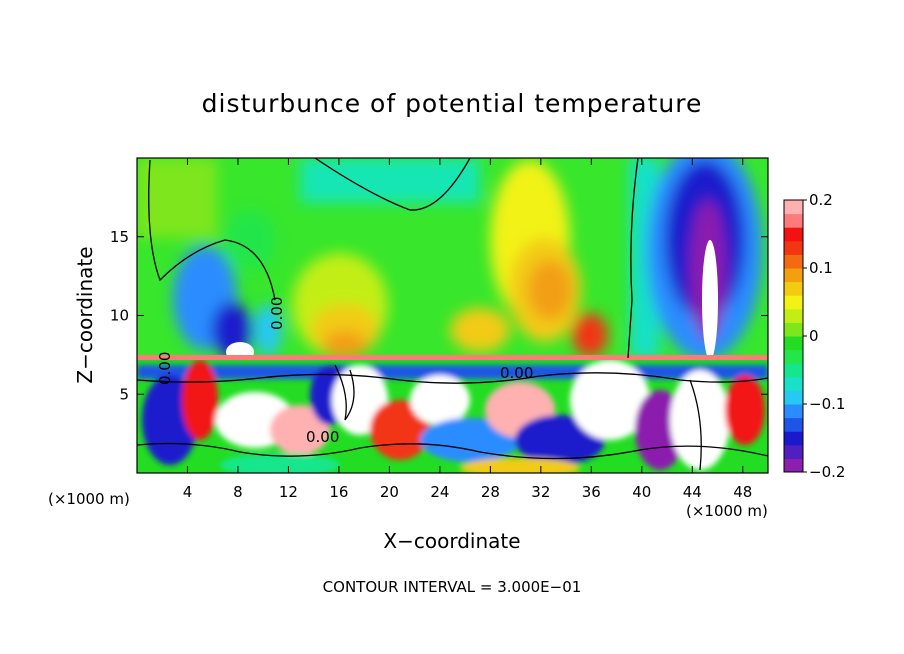 The height and width of the screenshot is (654, 904). I want to click on x-tick-label: 36, so click(591, 492).